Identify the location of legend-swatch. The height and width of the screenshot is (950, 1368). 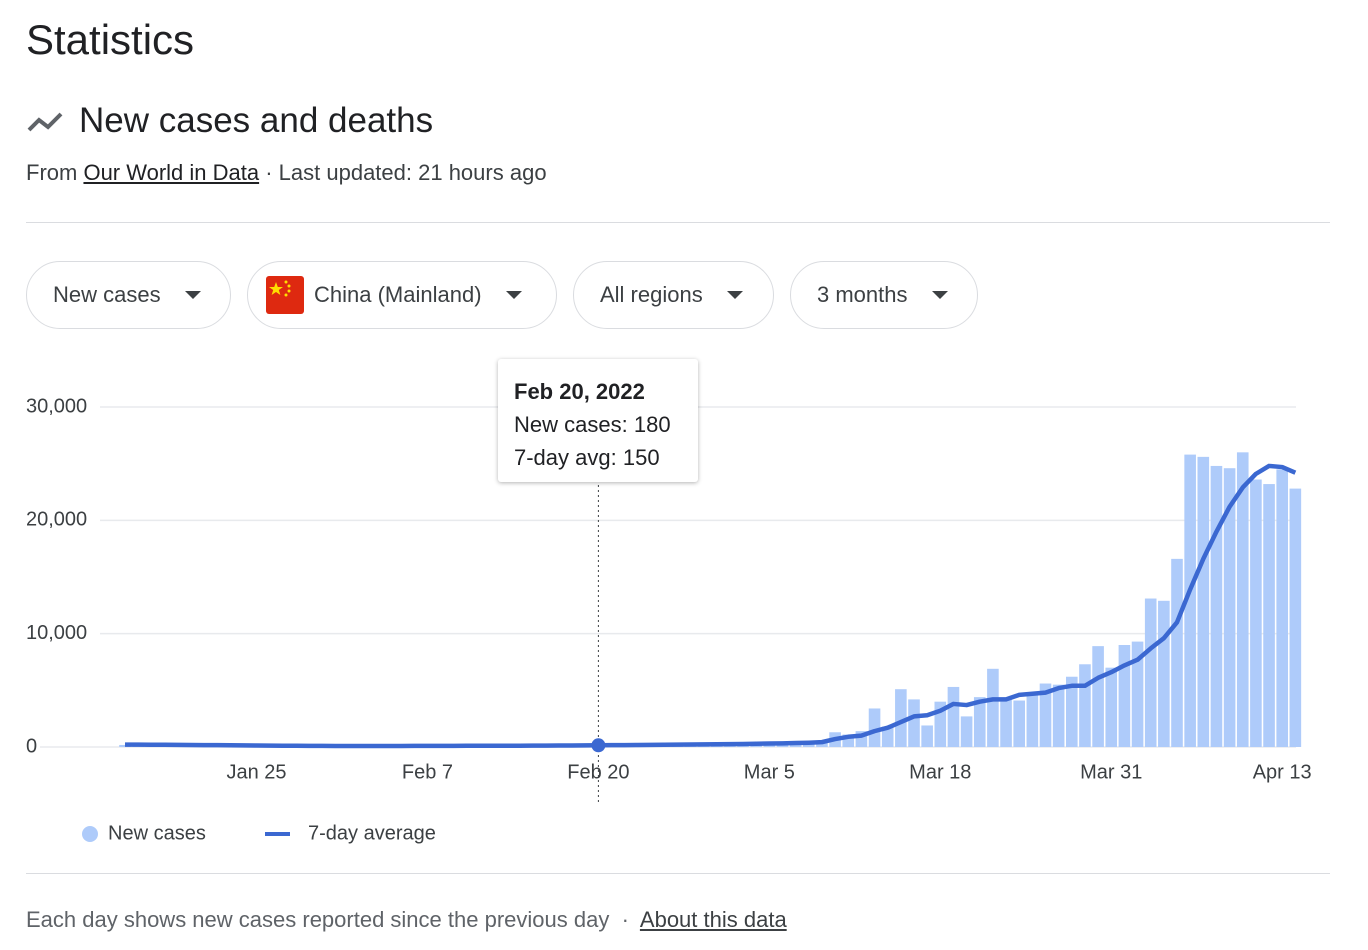
(90, 834).